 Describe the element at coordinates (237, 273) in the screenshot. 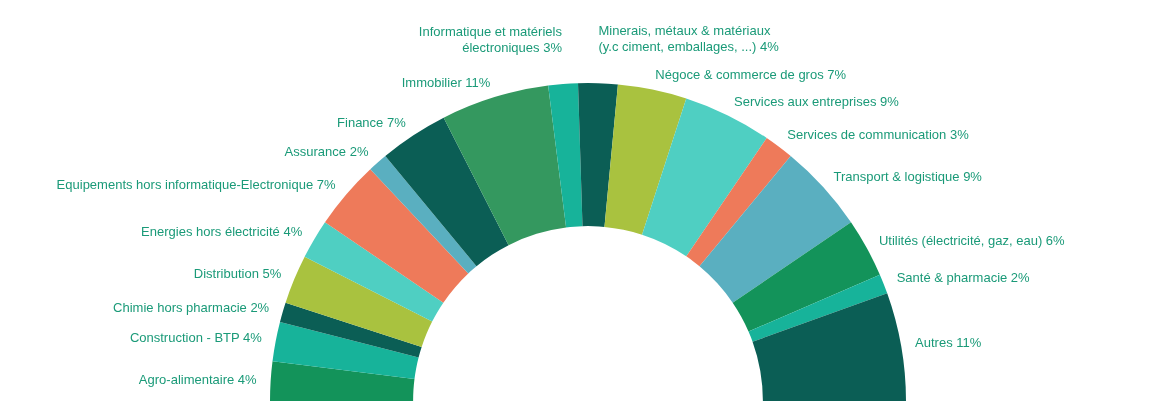

I see `slice-label: Distribution 5%` at that location.